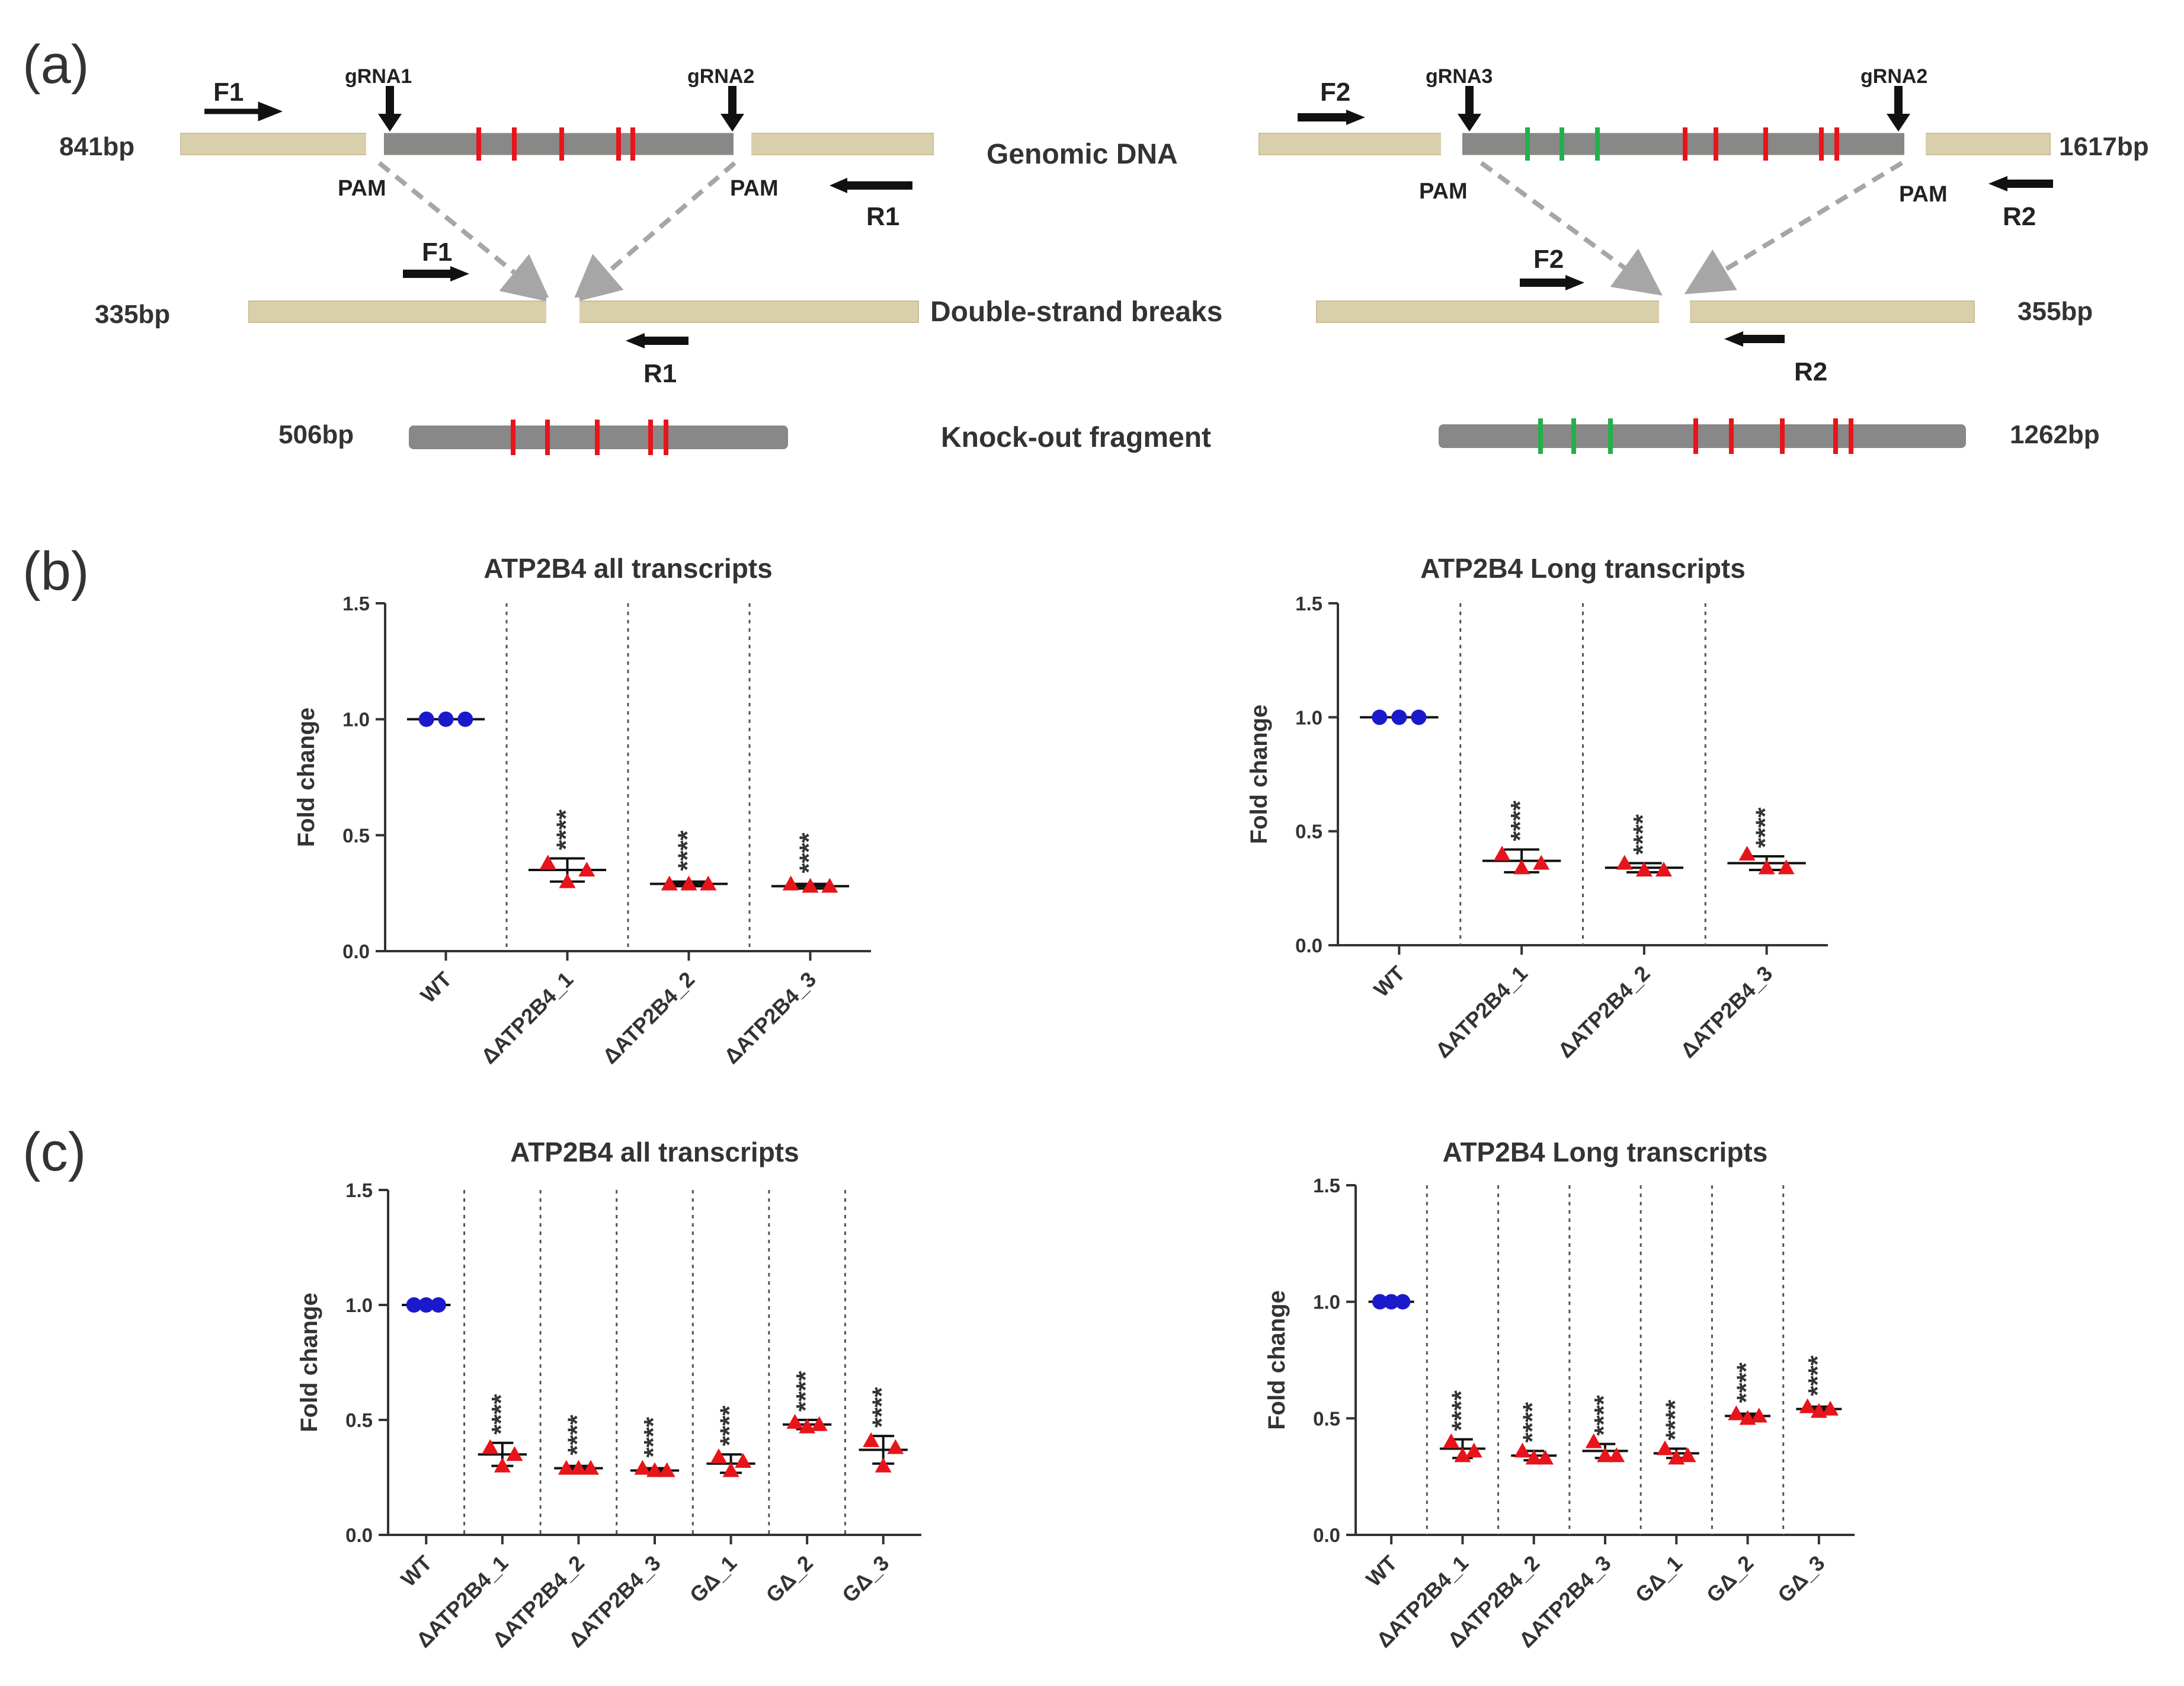 Image resolution: width=2184 pixels, height=1686 pixels. I want to click on left-genomic-gene, so click(559, 144).